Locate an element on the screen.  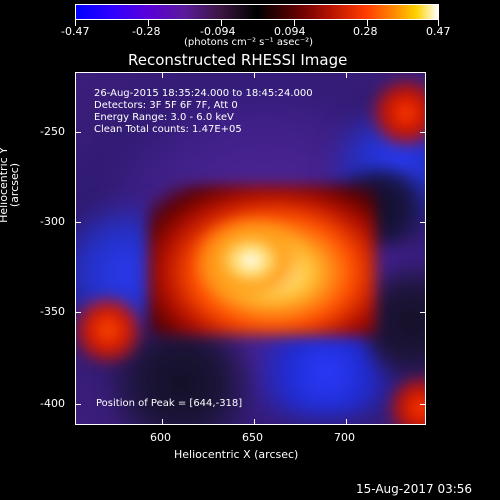
x-tick-label: 650 is located at coordinates (252, 437).